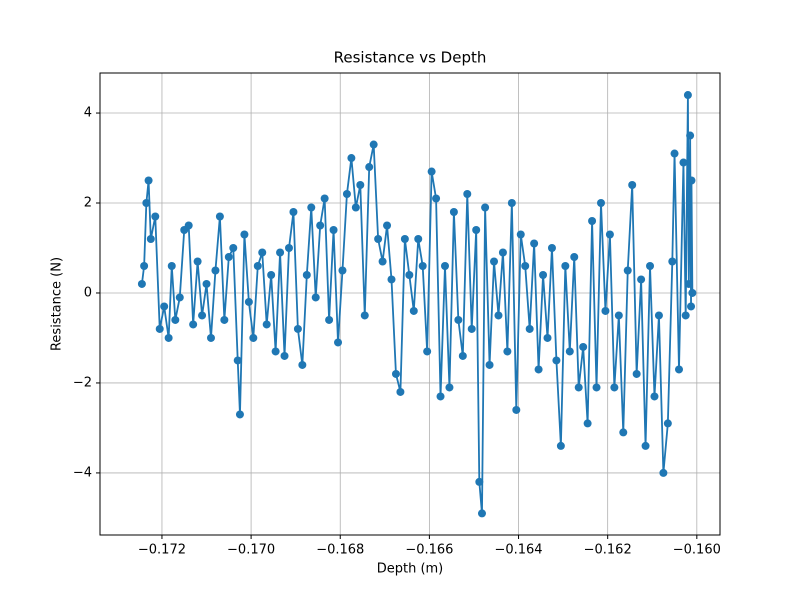 The height and width of the screenshot is (600, 800). What do you see at coordinates (410, 569) in the screenshot?
I see `x-axis-label: Depth (m)` at bounding box center [410, 569].